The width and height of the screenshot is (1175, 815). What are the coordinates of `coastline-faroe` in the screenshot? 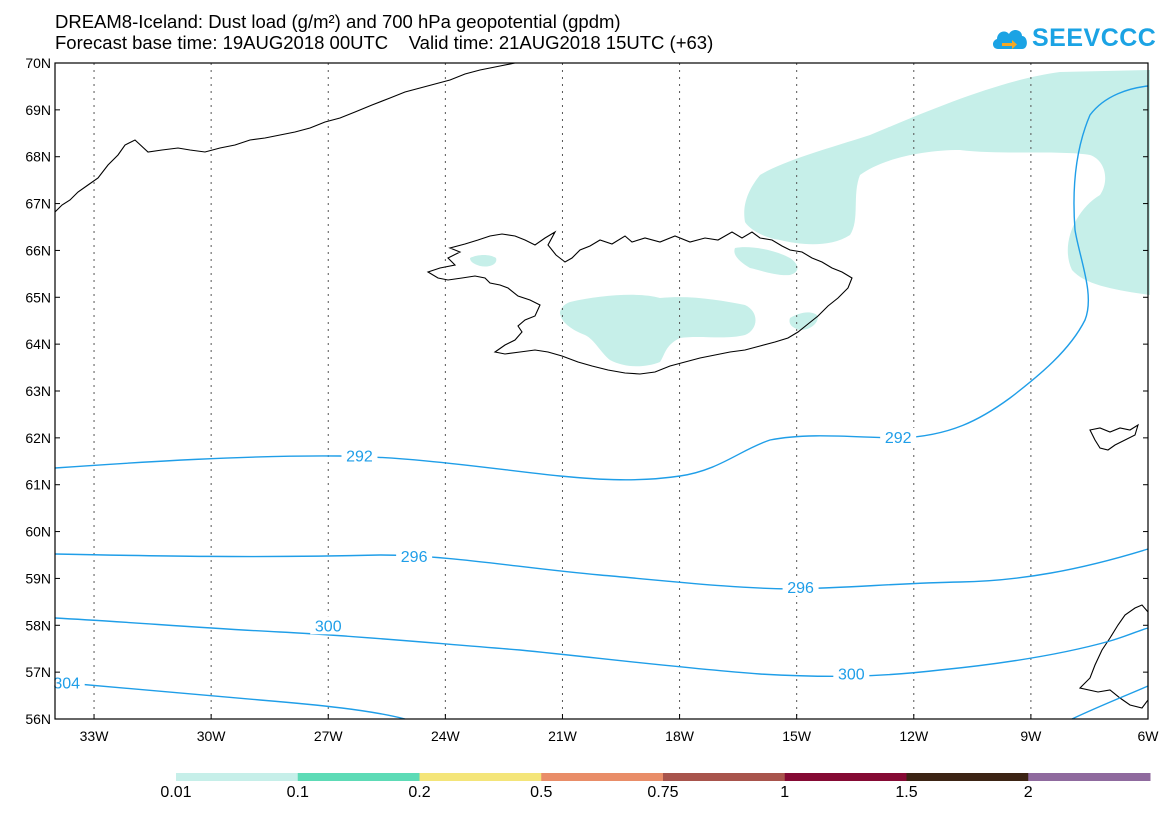 It's located at (1114, 437).